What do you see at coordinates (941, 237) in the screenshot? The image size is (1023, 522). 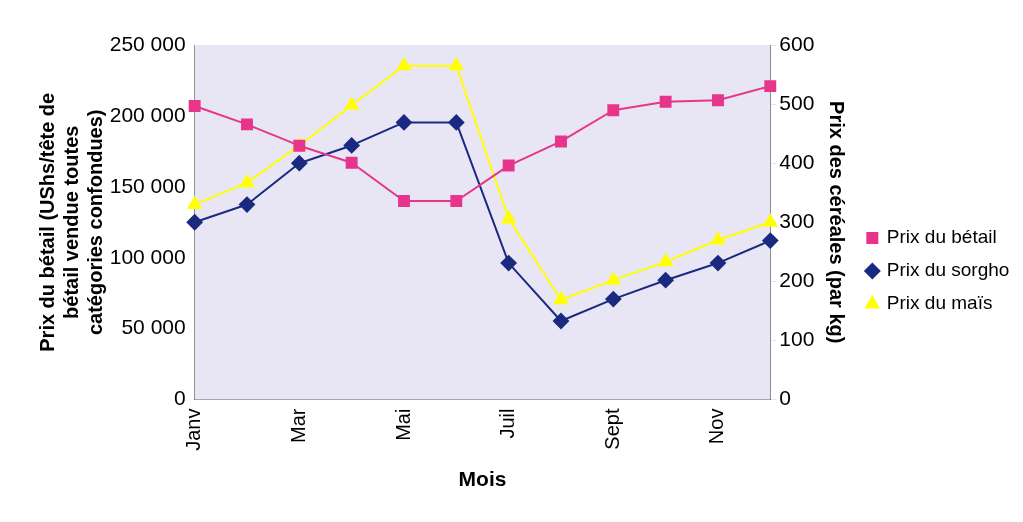 I see `legend-label: Prix du bétail` at bounding box center [941, 237].